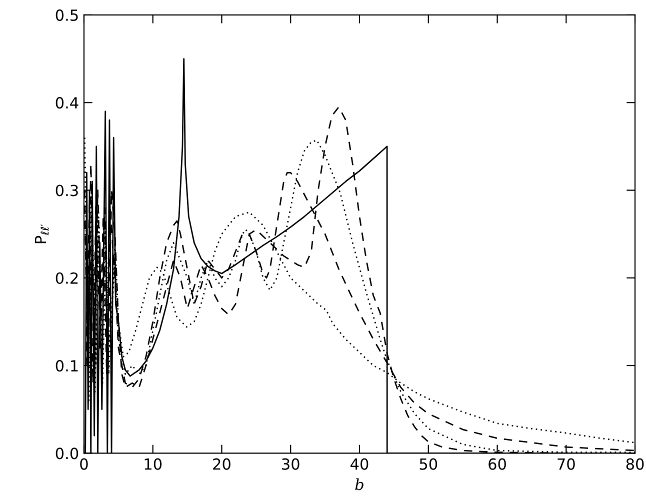 This screenshot has width=646, height=498. I want to click on x-axis-title: b, so click(359, 484).